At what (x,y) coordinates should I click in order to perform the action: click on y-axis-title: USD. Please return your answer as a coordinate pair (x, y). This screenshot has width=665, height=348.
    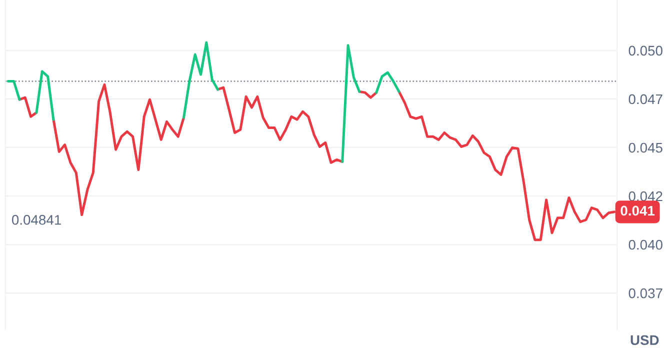
    Looking at the image, I should click on (644, 340).